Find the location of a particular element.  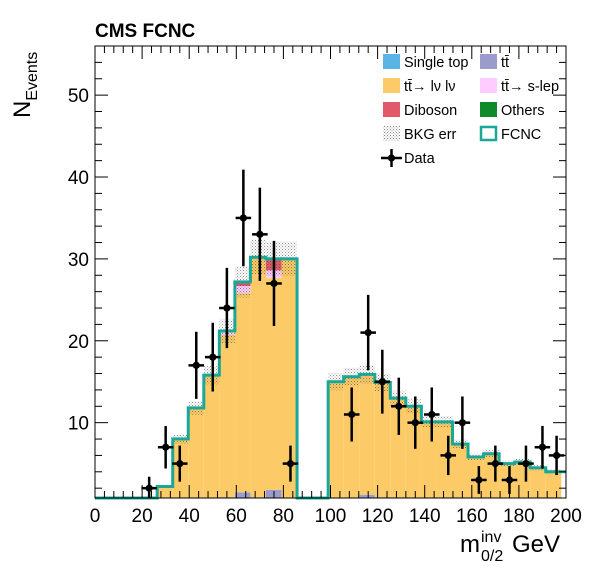

y-tick-label: 40 is located at coordinates (78, 178).